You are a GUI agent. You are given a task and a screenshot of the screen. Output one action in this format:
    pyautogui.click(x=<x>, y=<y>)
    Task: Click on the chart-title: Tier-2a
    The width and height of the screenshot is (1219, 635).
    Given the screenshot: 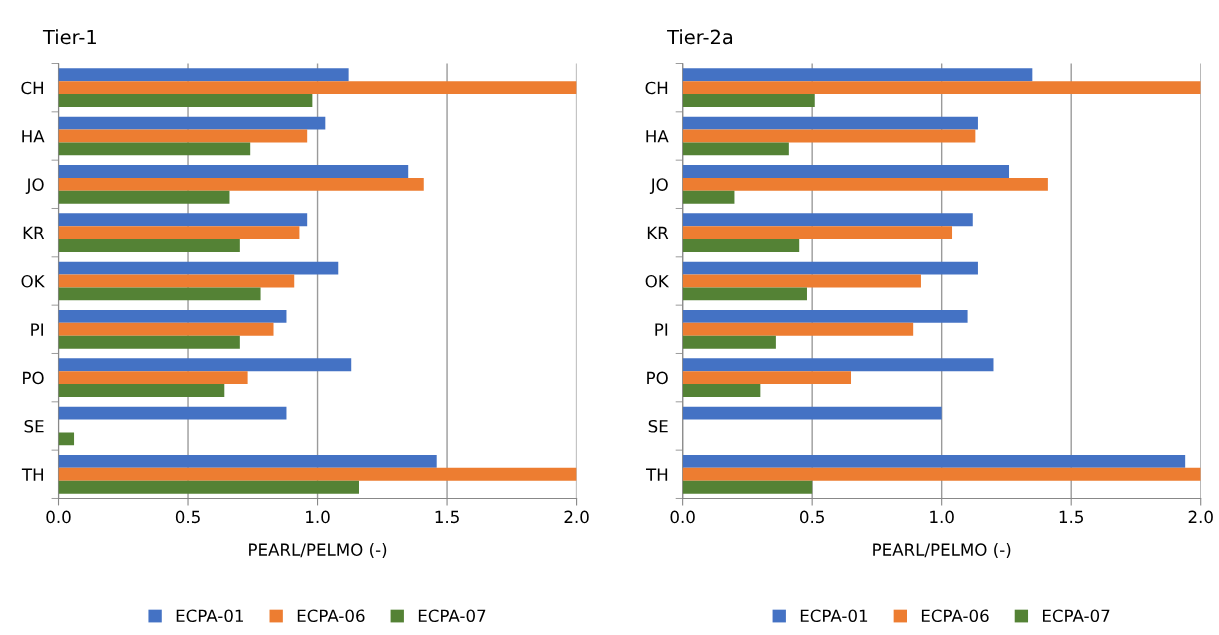 What is the action you would take?
    pyautogui.click(x=700, y=37)
    